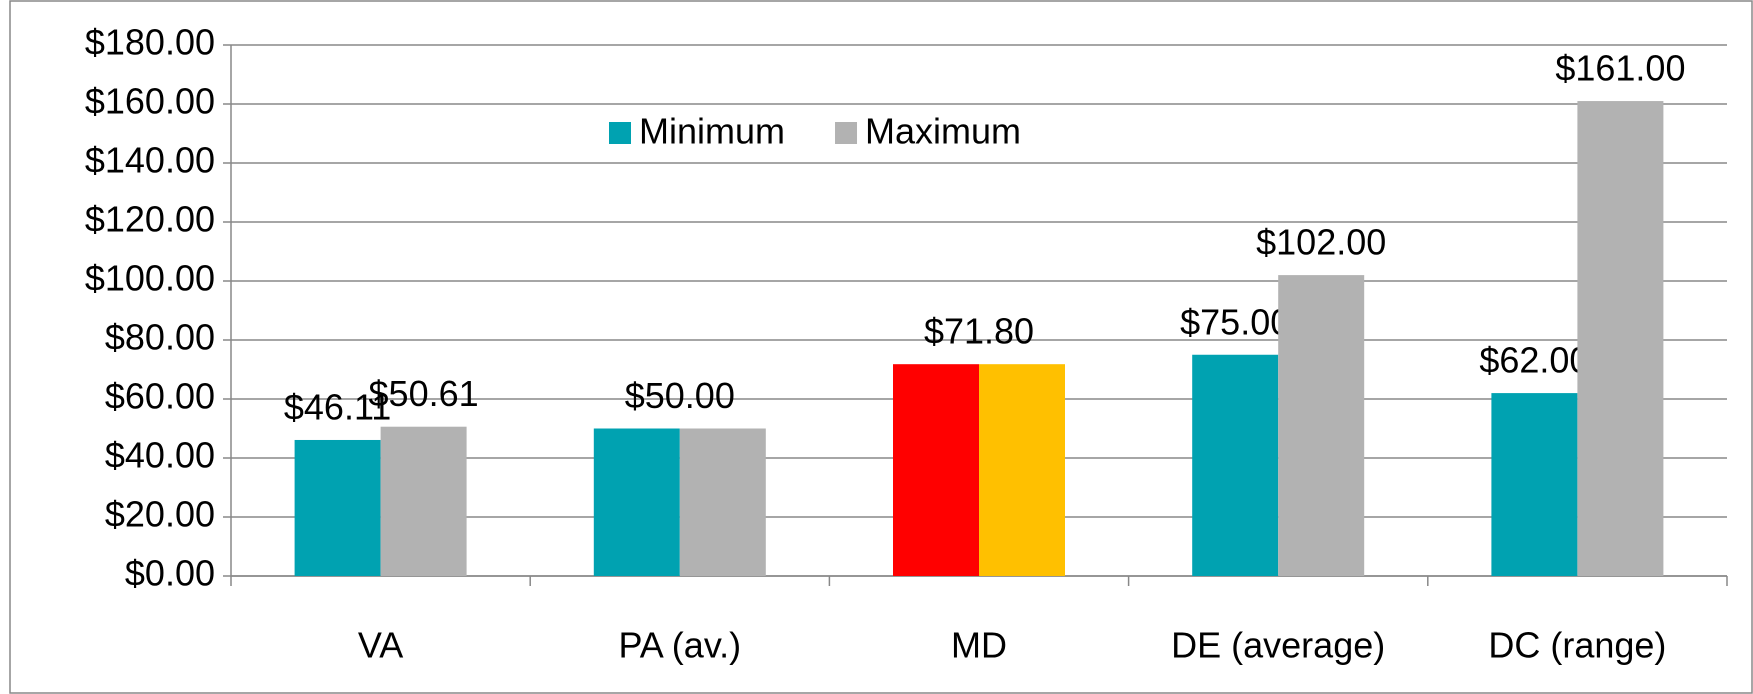  What do you see at coordinates (979, 331) in the screenshot?
I see `data-label: $71.80` at bounding box center [979, 331].